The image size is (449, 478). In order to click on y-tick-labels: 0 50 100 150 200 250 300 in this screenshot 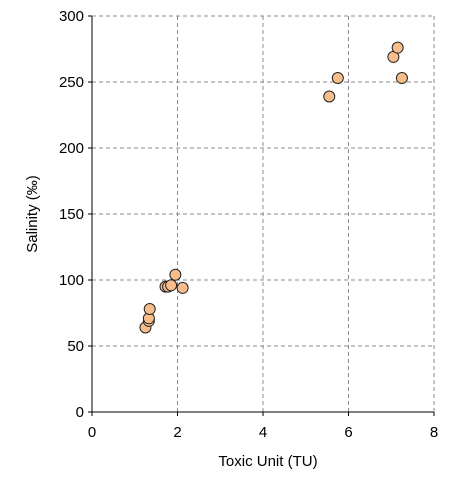, I will do `click(71, 214)`.